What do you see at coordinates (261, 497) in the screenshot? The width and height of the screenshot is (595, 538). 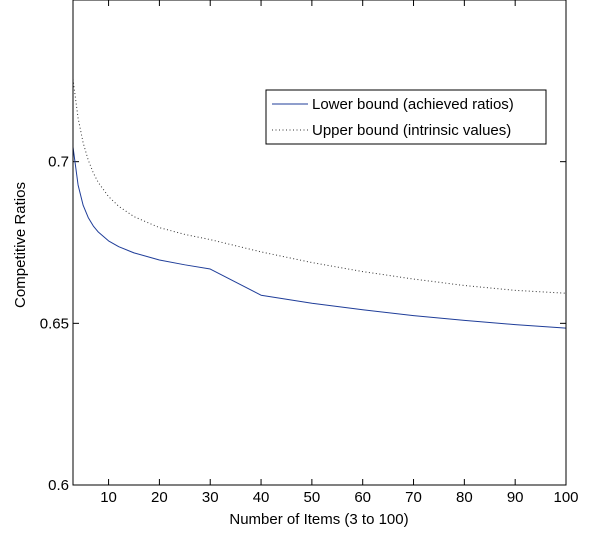 I see `x-tick-label: 40` at bounding box center [261, 497].